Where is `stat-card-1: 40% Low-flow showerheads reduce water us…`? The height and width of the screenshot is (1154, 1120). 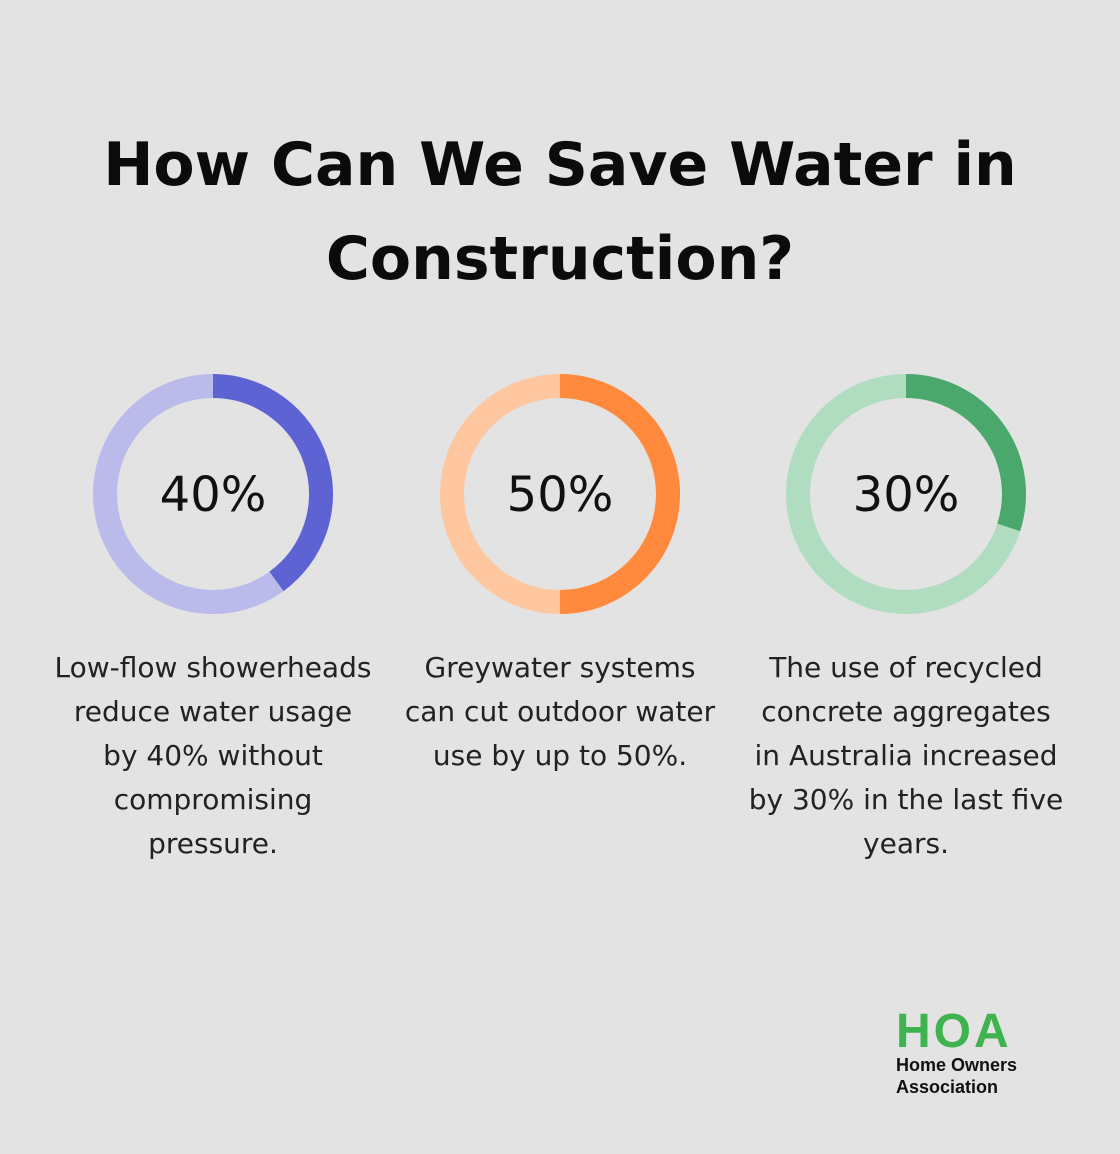 stat-card-1: 40% Low-flow showerheads reduce water us… is located at coordinates (213, 619).